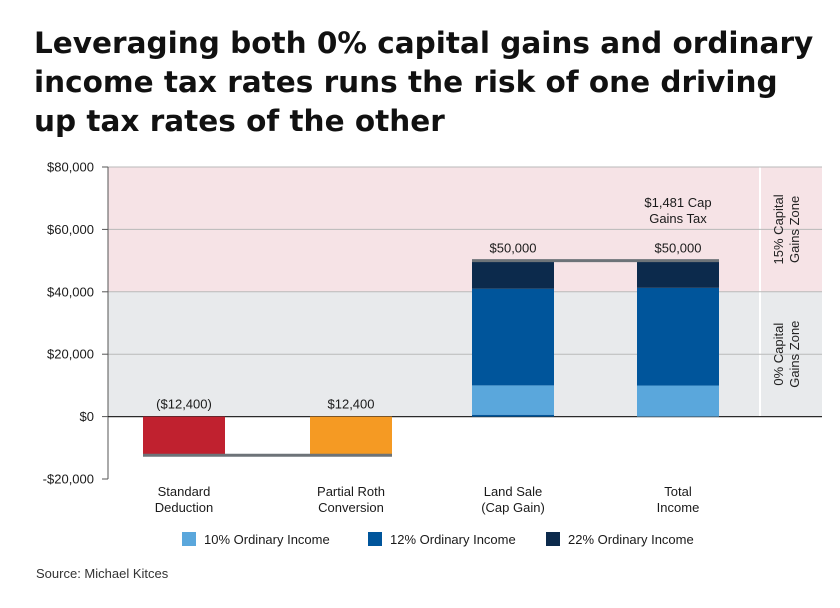 The height and width of the screenshot is (608, 840). Describe the element at coordinates (184, 507) in the screenshot. I see `x-category-label: Deduction` at that location.